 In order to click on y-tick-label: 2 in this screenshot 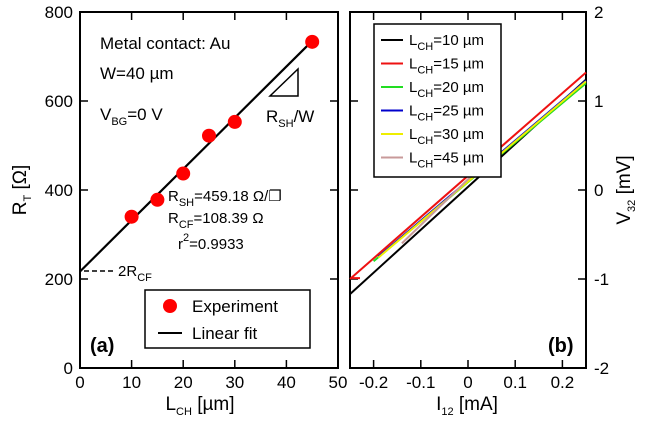, I will do `click(598, 12)`.